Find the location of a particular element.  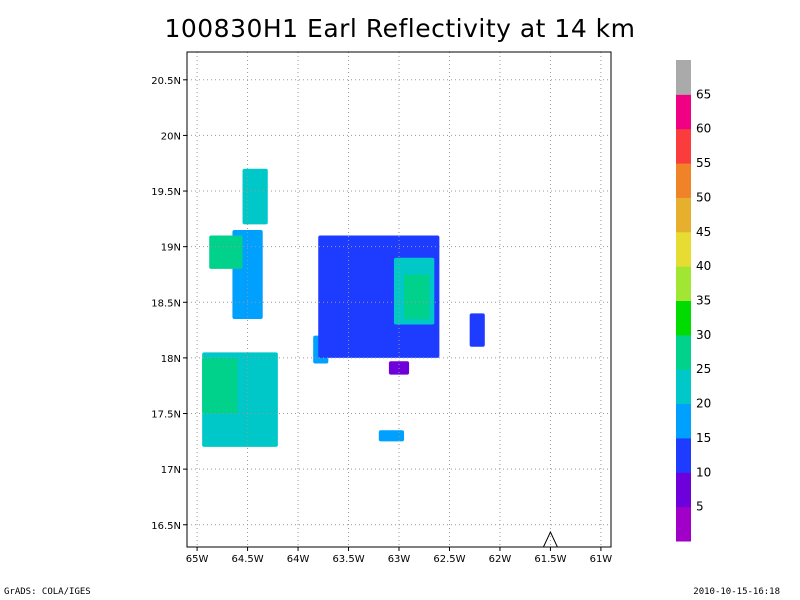

y-tick-label: 18.5N is located at coordinates (166, 303).